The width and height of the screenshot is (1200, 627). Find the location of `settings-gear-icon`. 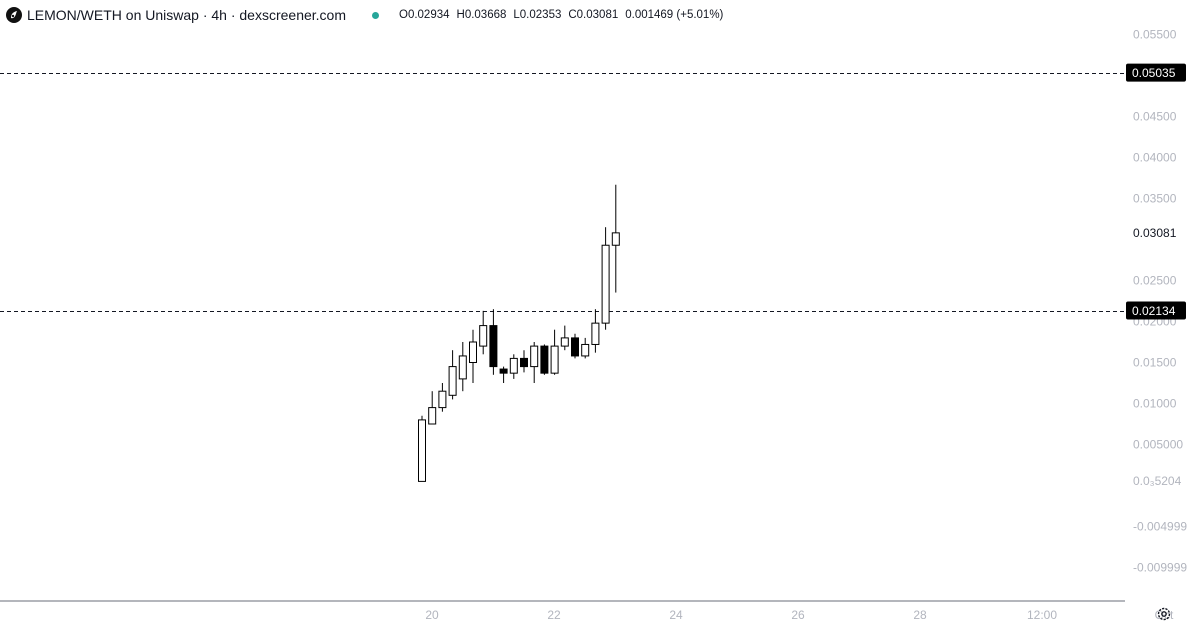

settings-gear-icon is located at coordinates (1164, 614).